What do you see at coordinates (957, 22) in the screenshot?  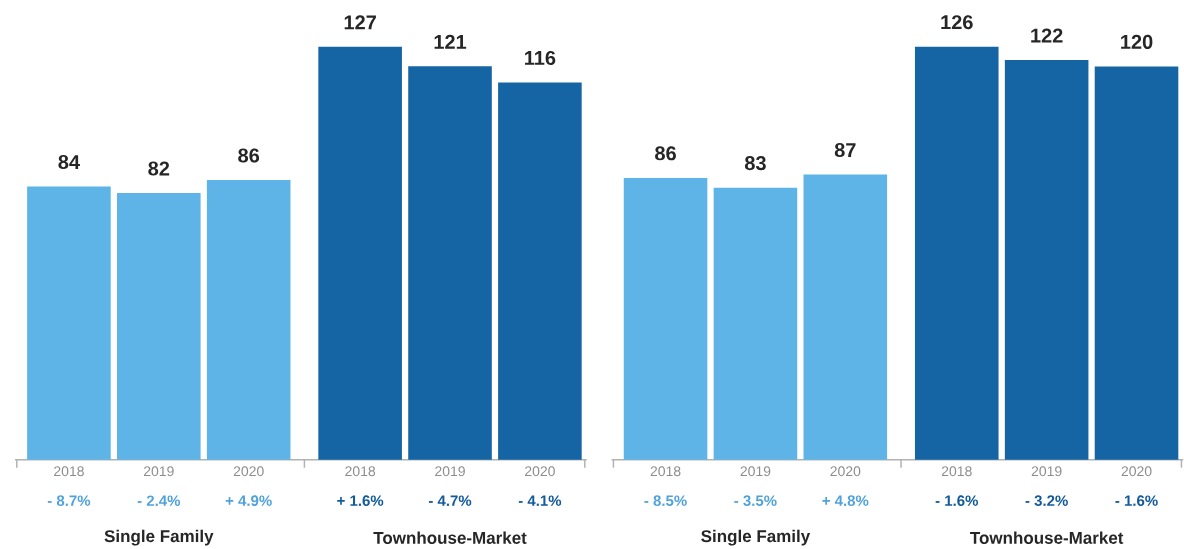 I see `data-label: 126` at bounding box center [957, 22].